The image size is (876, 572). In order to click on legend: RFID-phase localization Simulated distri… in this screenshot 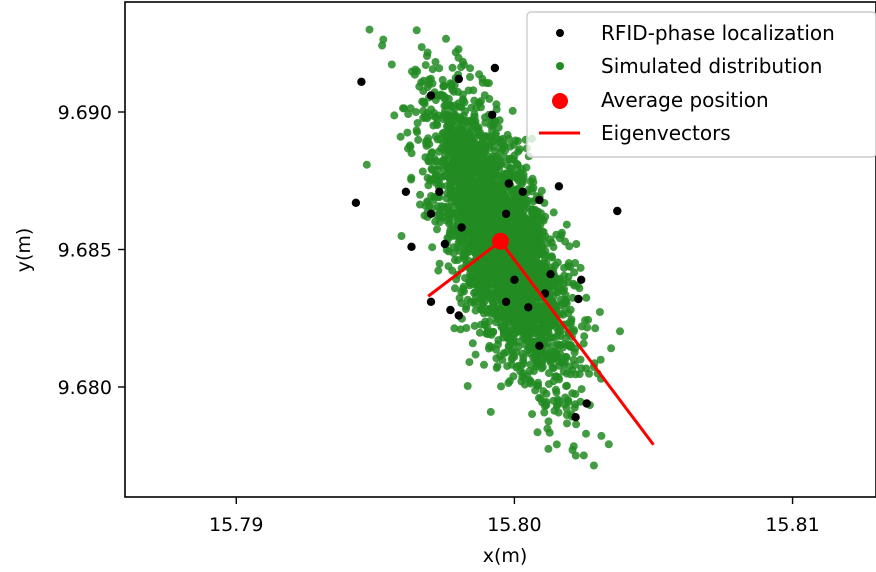, I will do `click(701, 84)`.